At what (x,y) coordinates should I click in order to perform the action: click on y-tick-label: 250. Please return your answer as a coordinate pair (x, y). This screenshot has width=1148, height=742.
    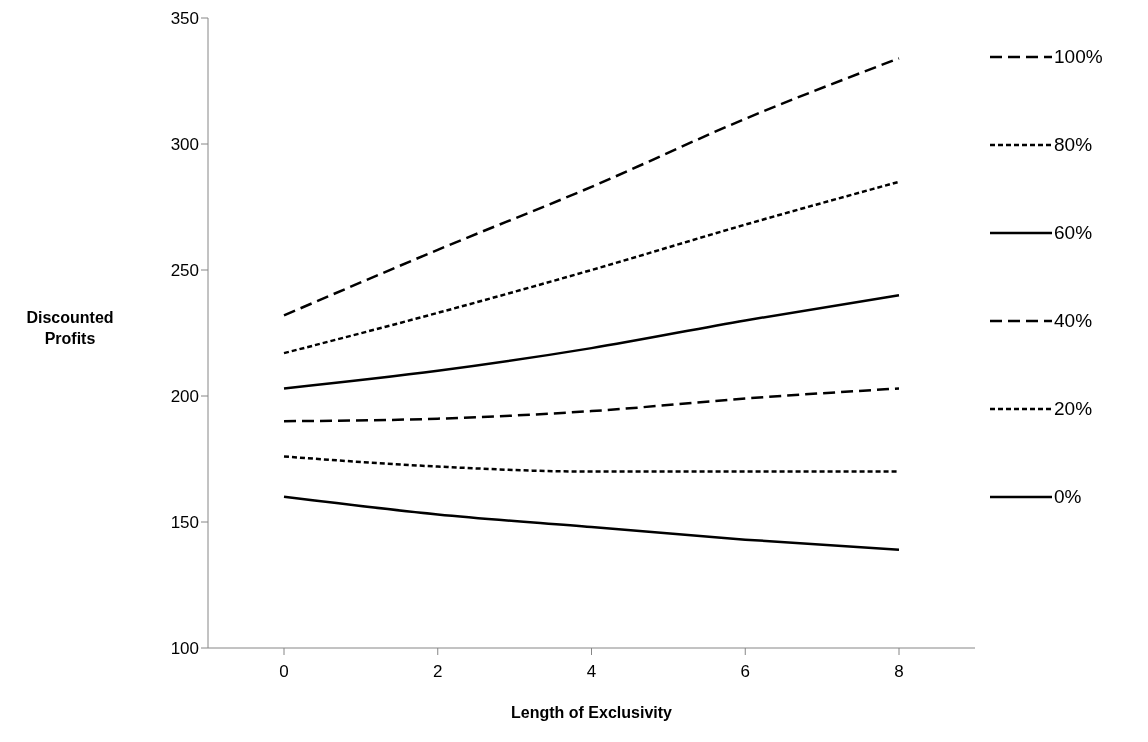
    Looking at the image, I should click on (184, 271).